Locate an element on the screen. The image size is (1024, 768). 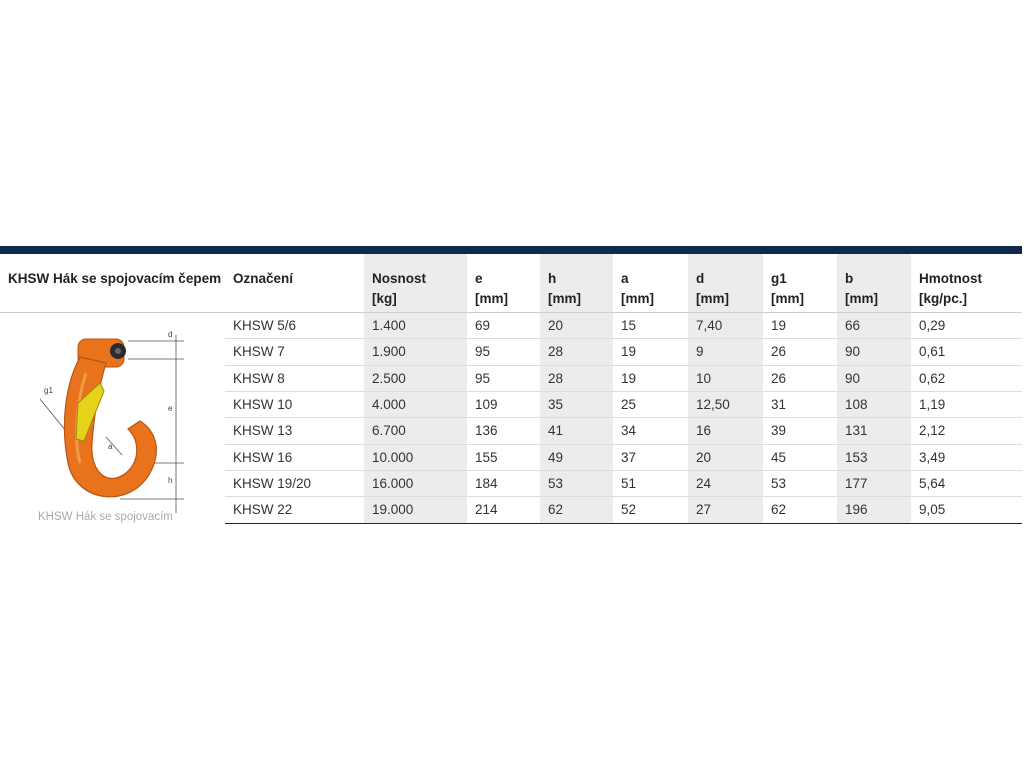
svg-text: h is located at coordinates (170, 480).